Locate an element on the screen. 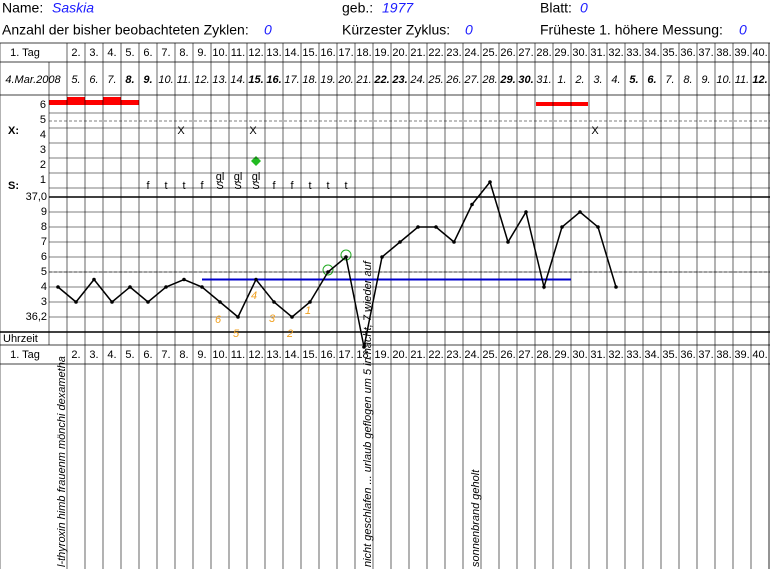 Image resolution: width=770 pixels, height=569 pixels. cycles: 0 is located at coordinates (268, 30).